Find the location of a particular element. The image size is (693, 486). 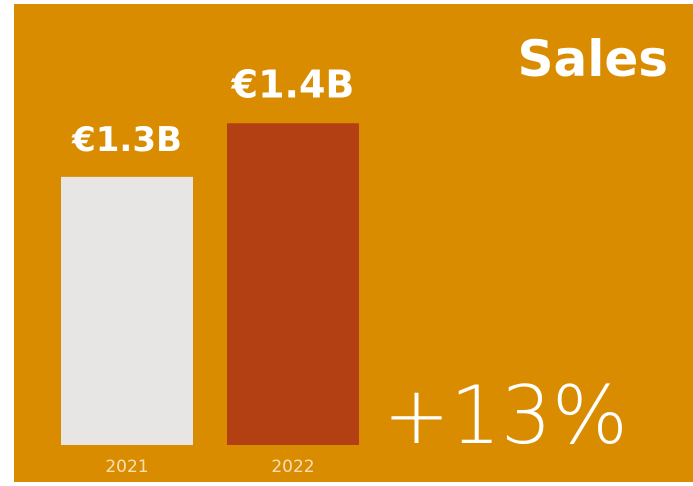

chart-title: Sales is located at coordinates (592, 59).